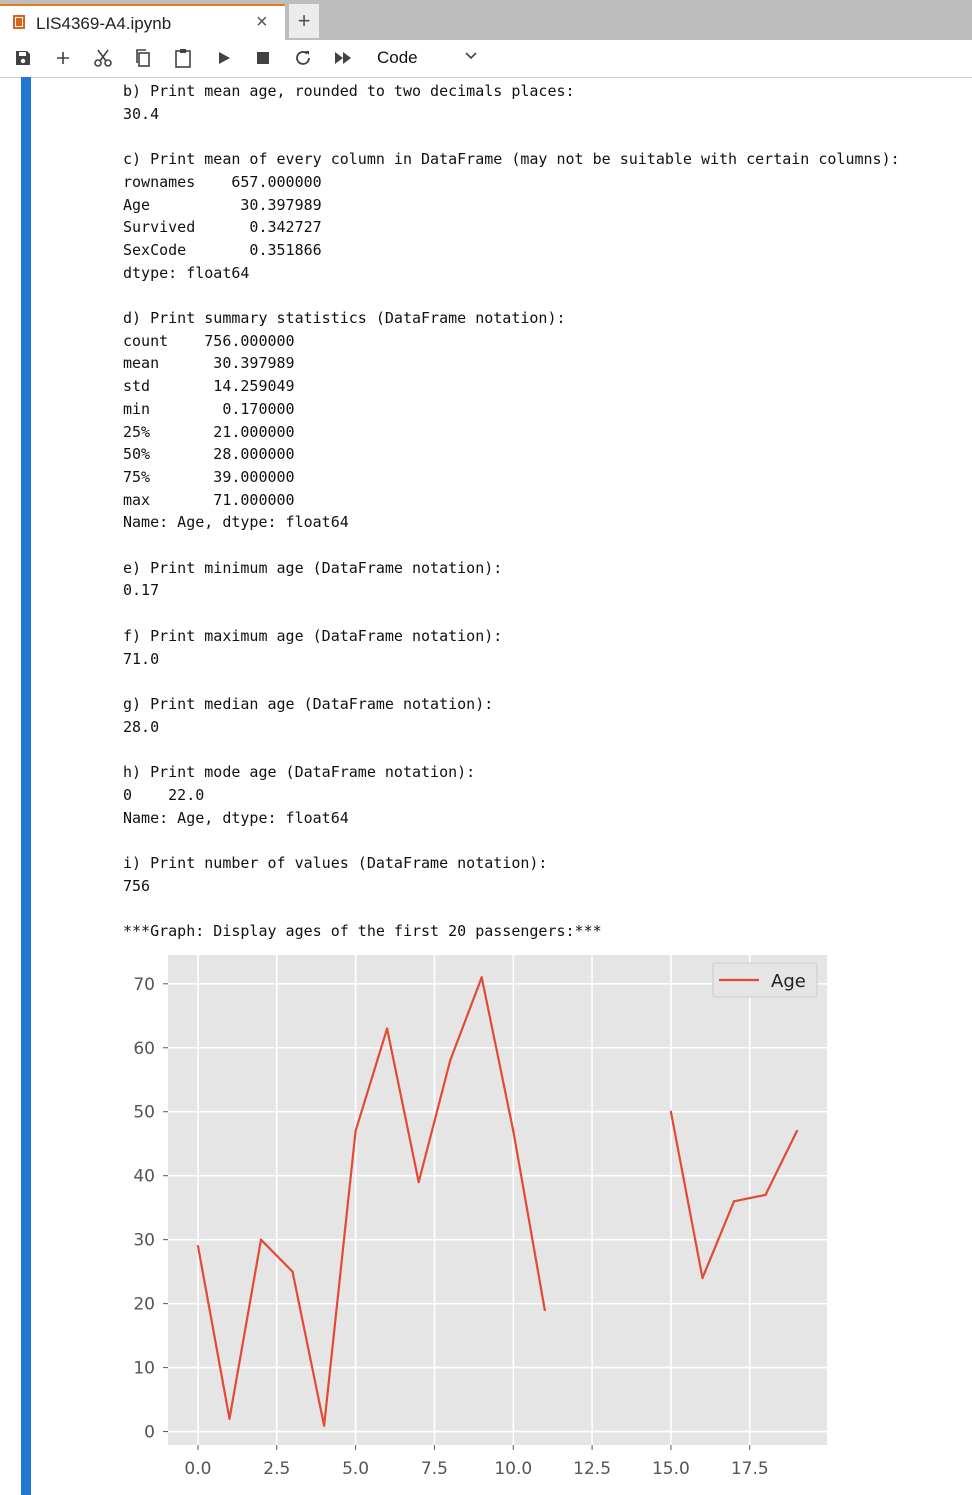  What do you see at coordinates (209, 408) in the screenshot?
I see `output-line: min 0.170000` at bounding box center [209, 408].